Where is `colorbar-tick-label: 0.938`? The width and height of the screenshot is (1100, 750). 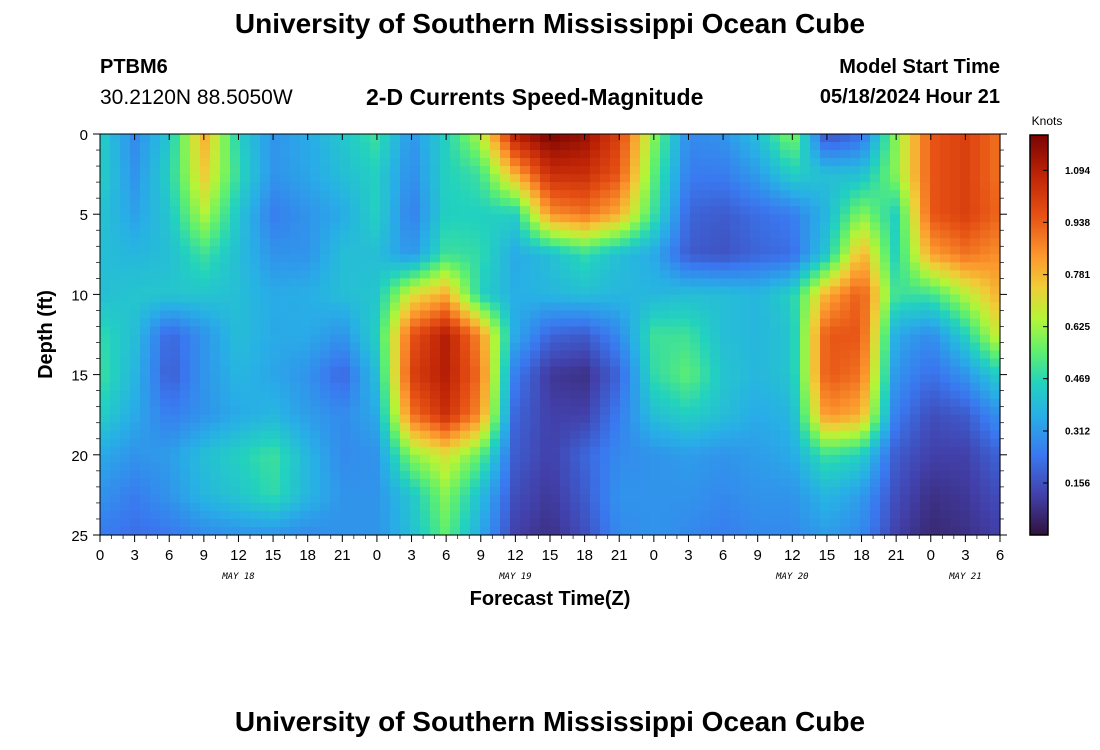 colorbar-tick-label: 0.938 is located at coordinates (1077, 223).